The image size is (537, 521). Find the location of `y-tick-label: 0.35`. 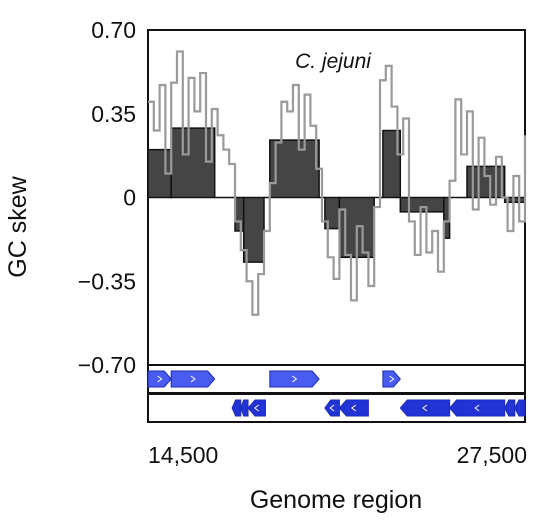

y-tick-label: 0.35 is located at coordinates (113, 114).